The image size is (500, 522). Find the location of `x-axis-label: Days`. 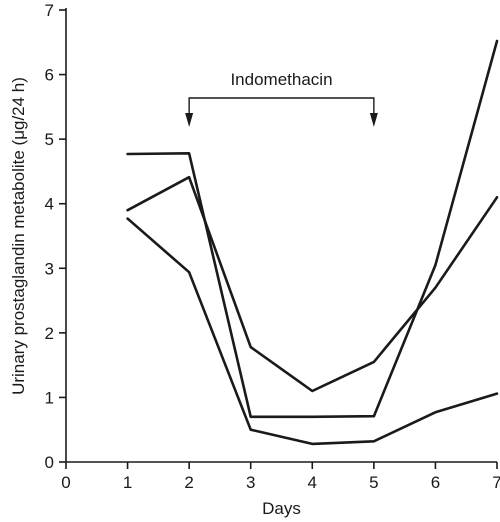

x-axis-label: Days is located at coordinates (281, 508).